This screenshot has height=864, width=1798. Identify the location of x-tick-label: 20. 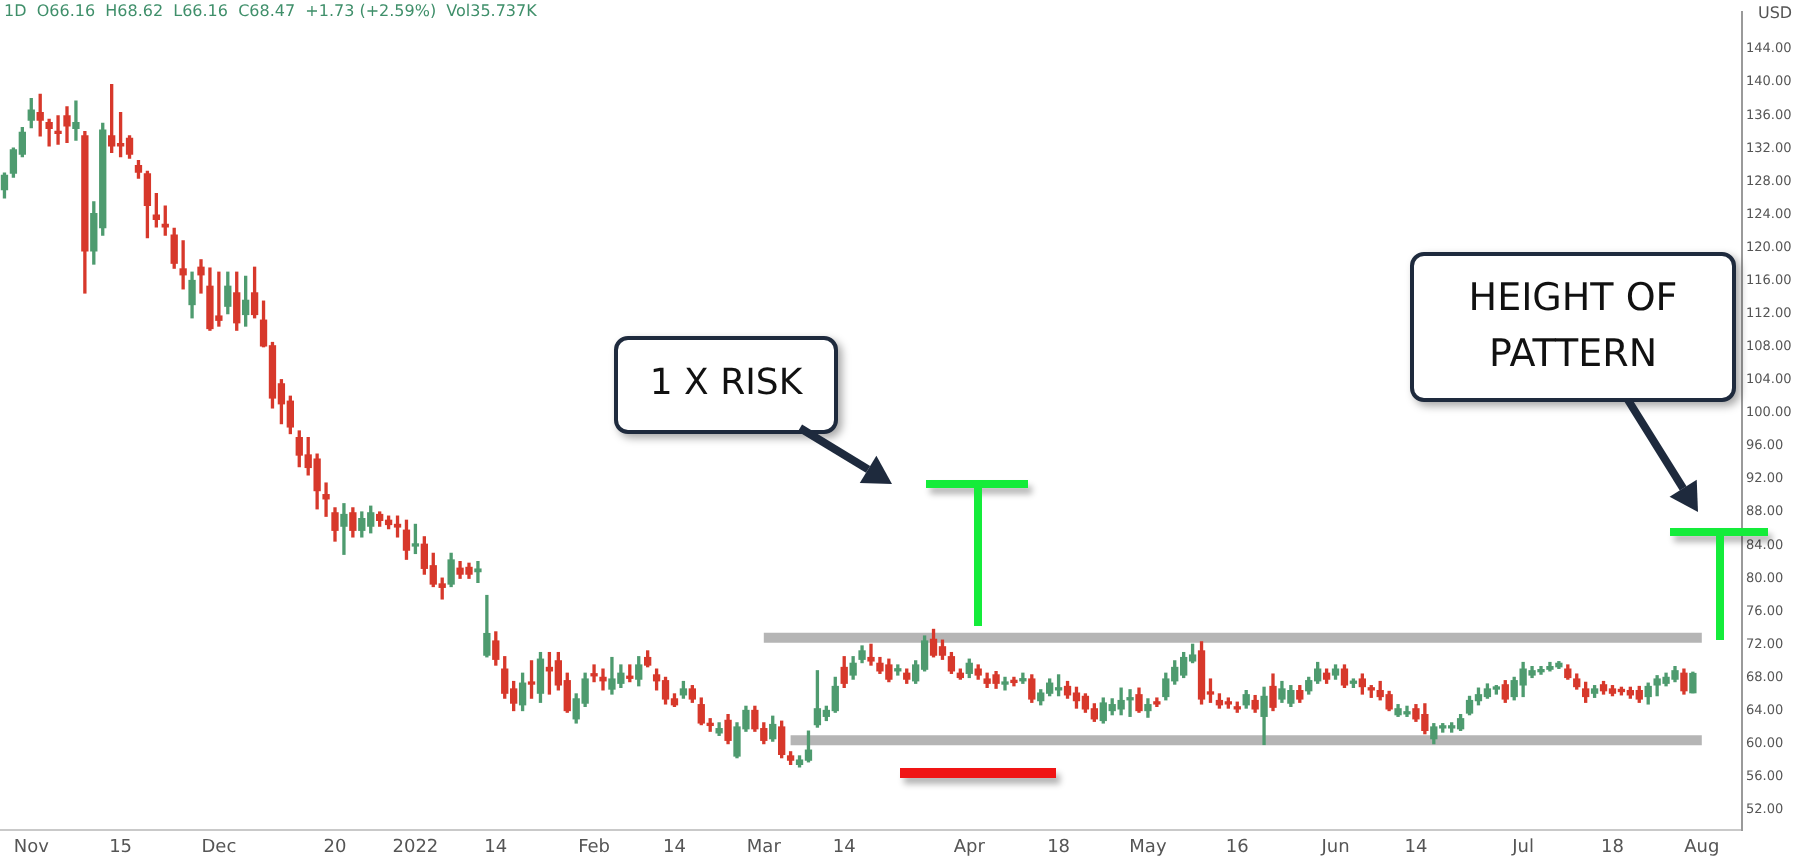
(335, 847).